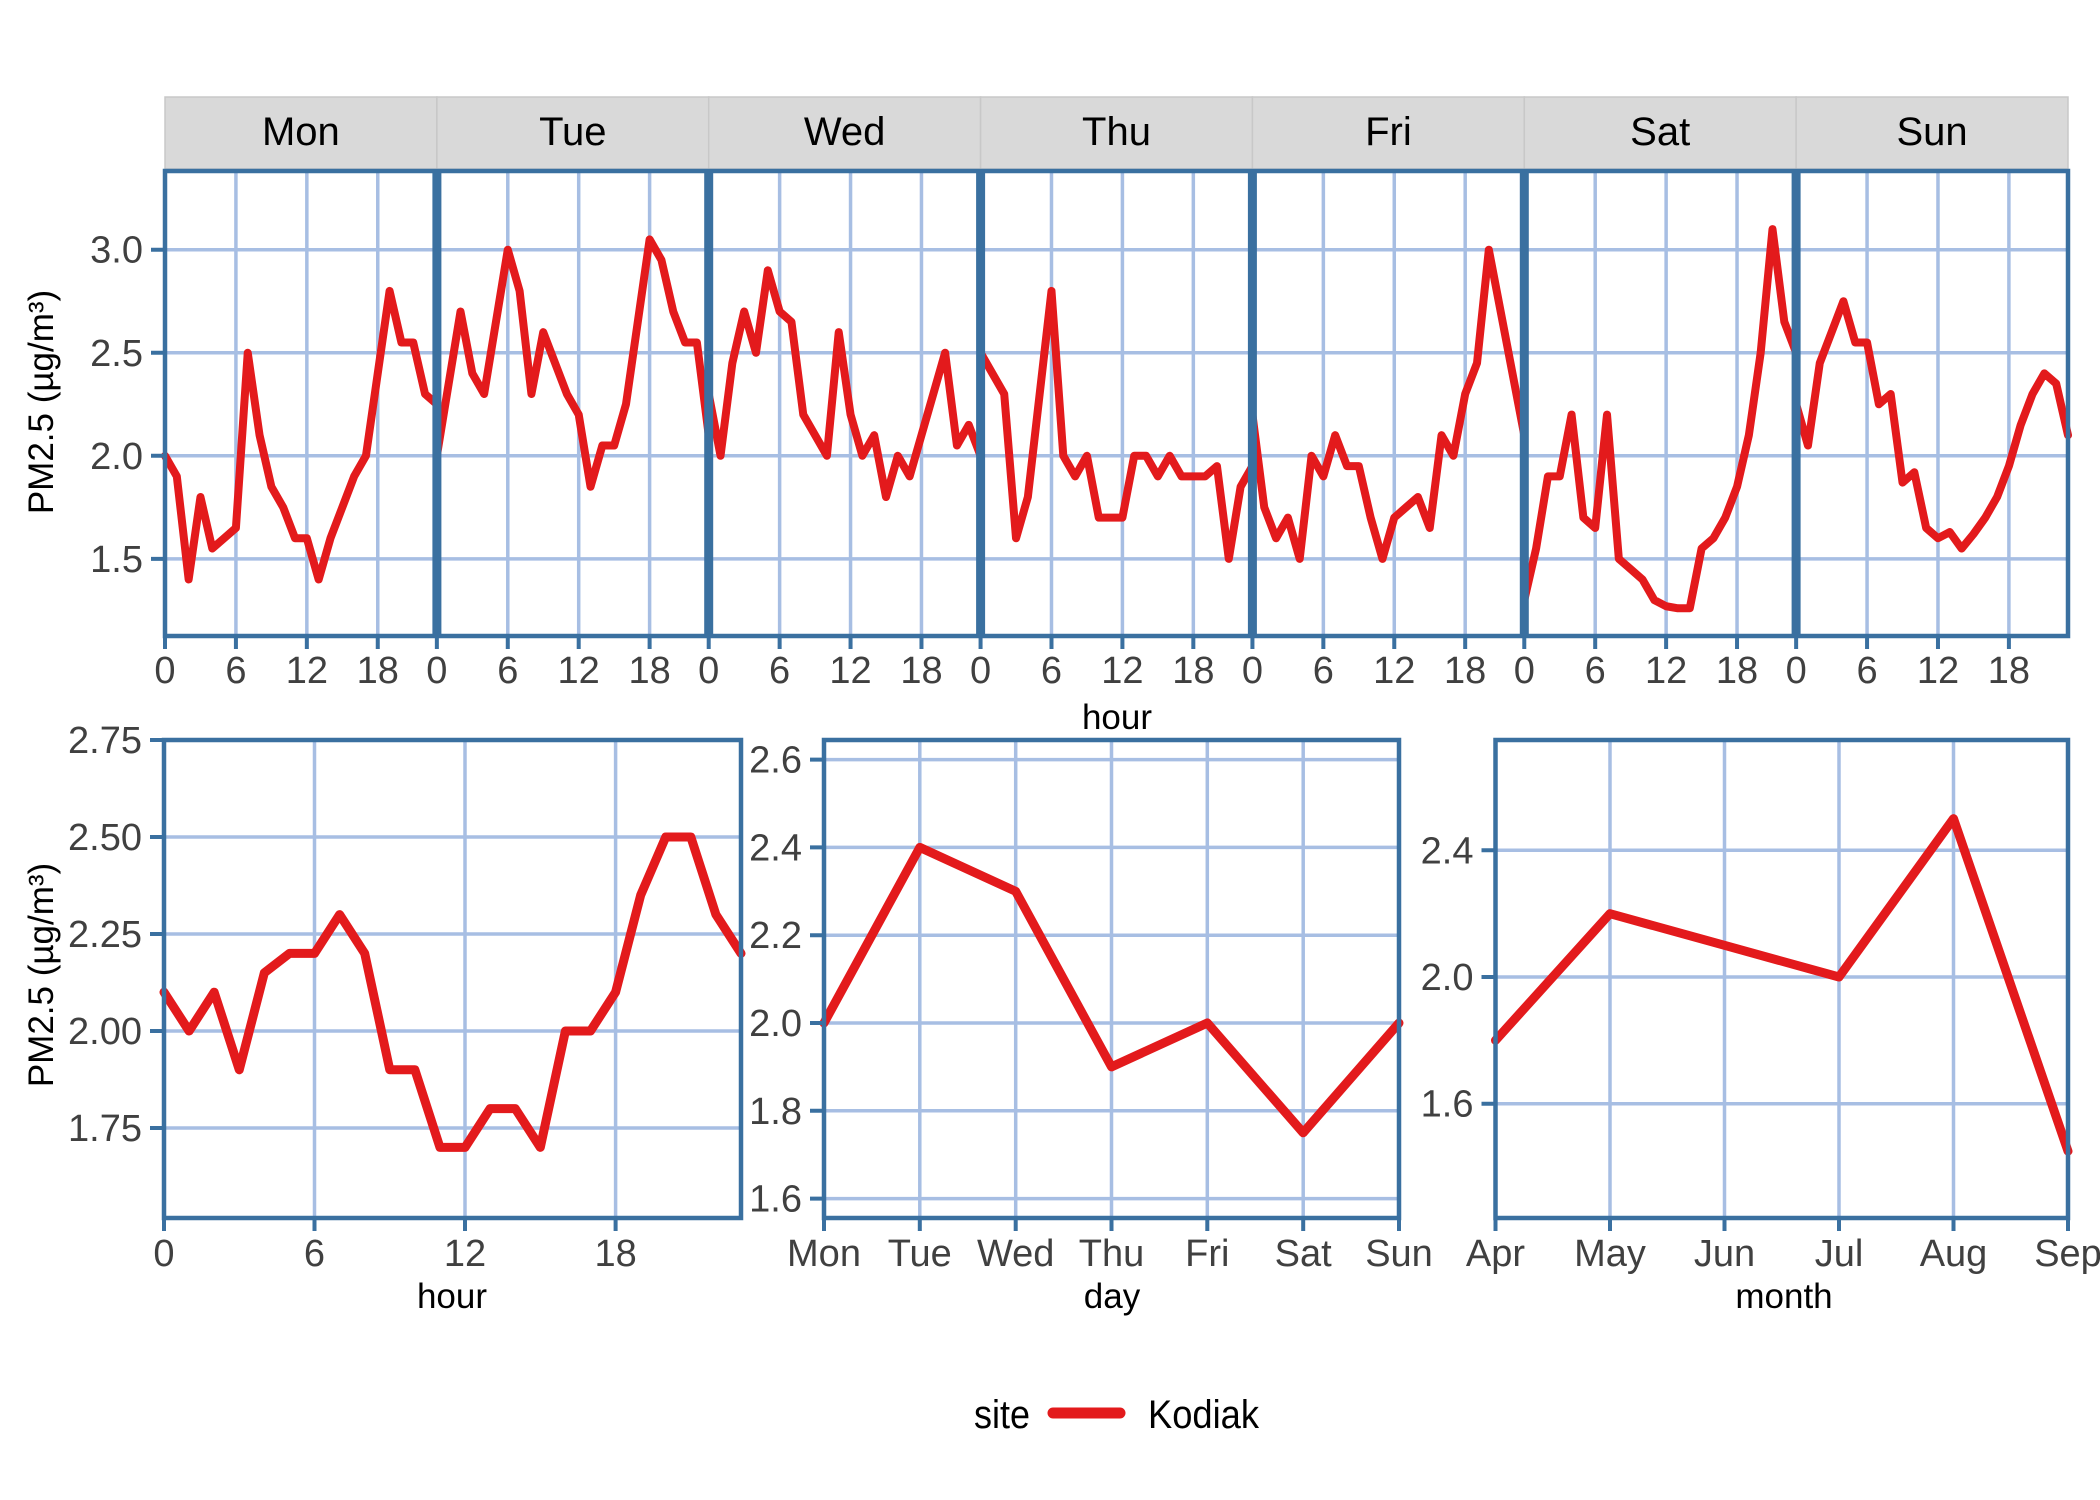 This screenshot has height=1500, width=2100. What do you see at coordinates (1495, 1254) in the screenshot?
I see `svg-text: Apr` at bounding box center [1495, 1254].